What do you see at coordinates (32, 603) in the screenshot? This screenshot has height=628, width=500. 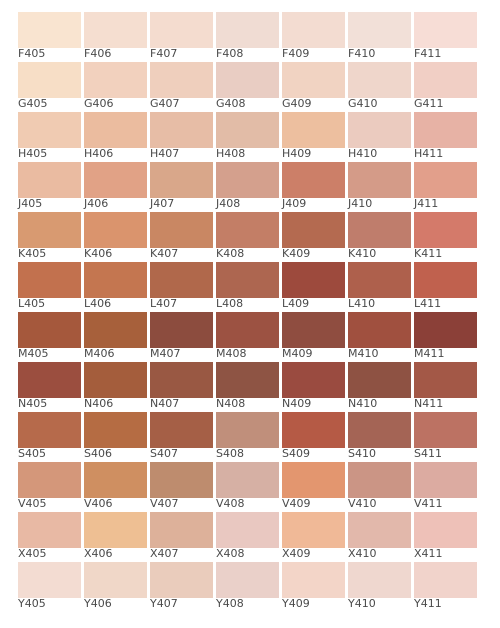 I see `swatch-code-label: Y405` at bounding box center [32, 603].